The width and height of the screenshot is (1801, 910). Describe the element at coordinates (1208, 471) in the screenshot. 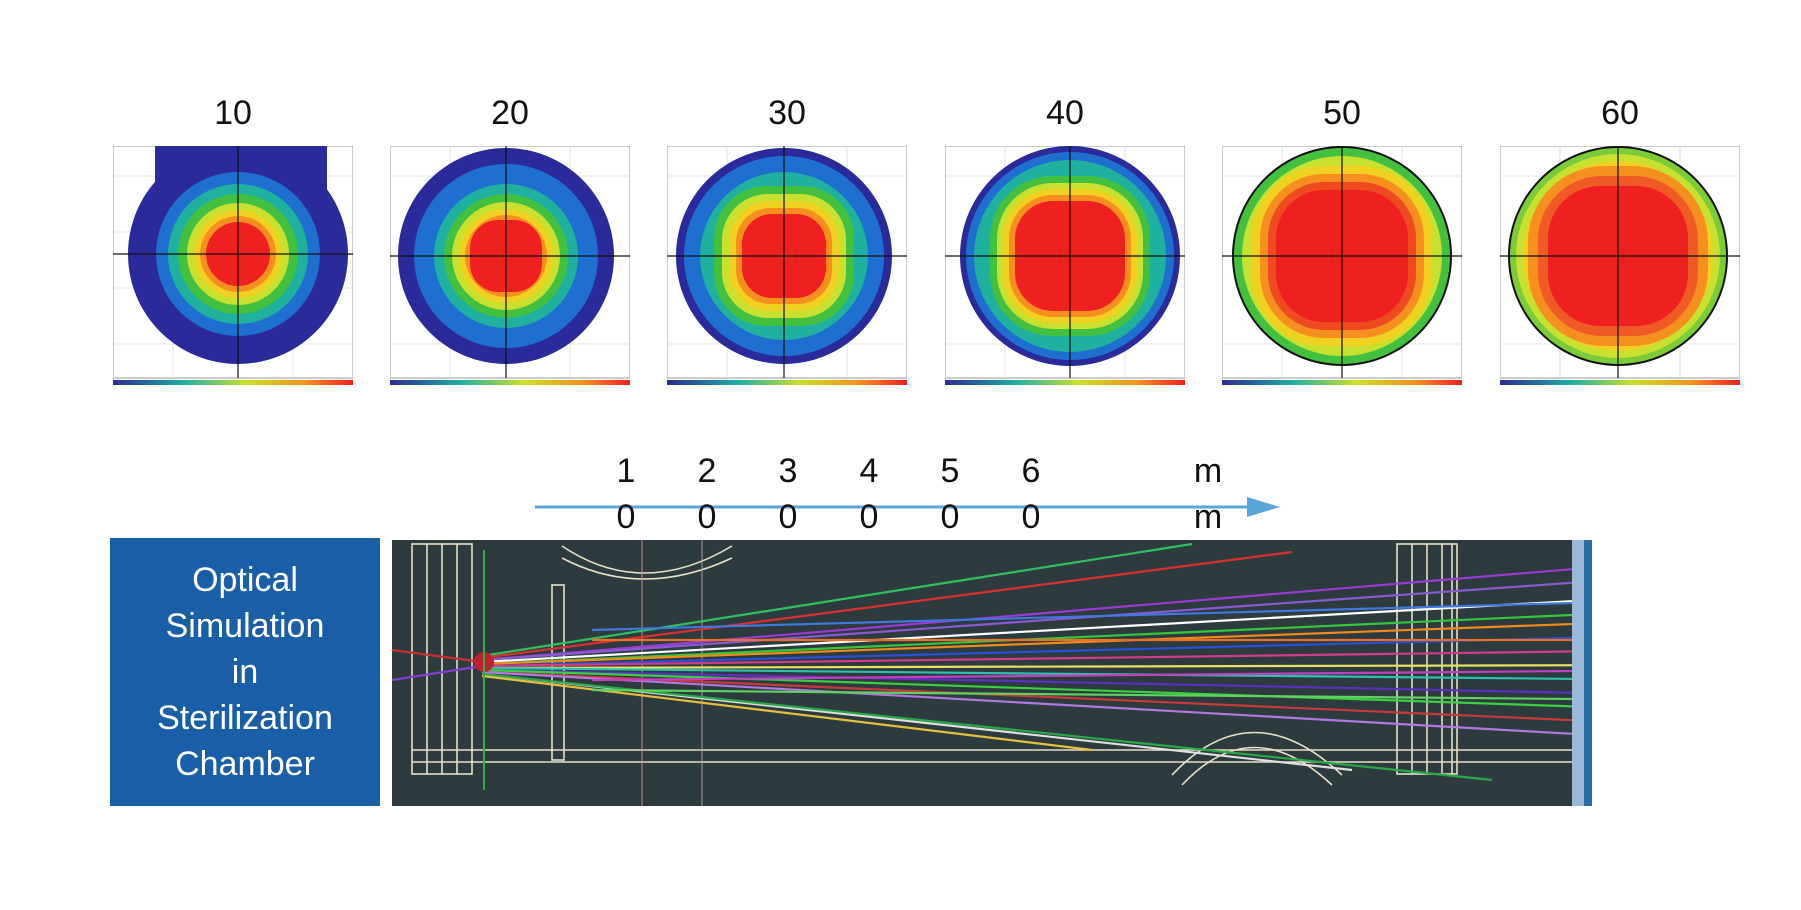

I see `axis-unit-top: m` at that location.